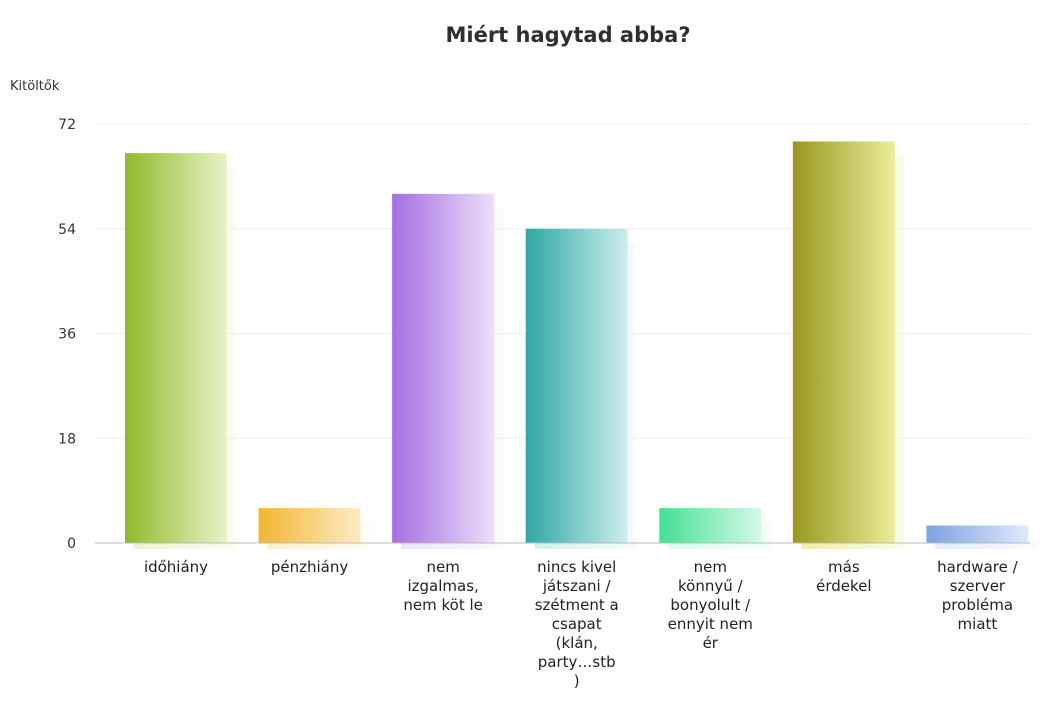 The width and height of the screenshot is (1041, 715). Describe the element at coordinates (977, 605) in the screenshot. I see `x-category-label-line: probléma` at that location.